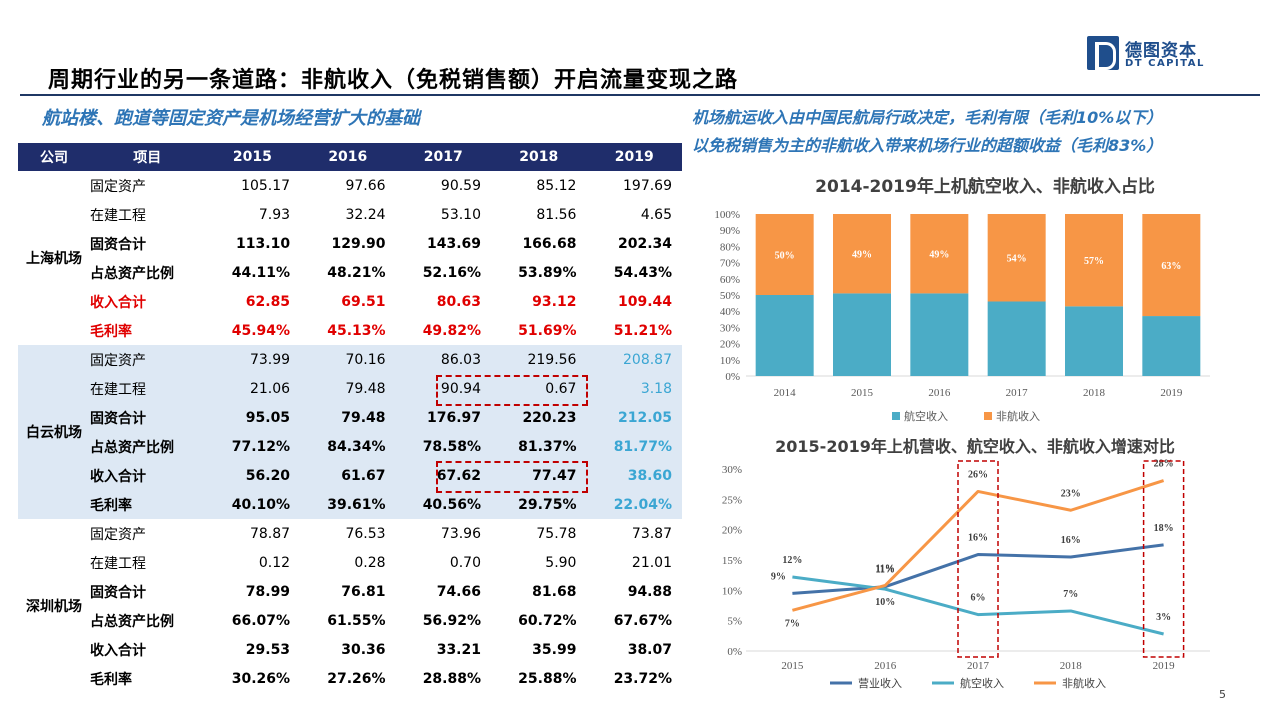  What do you see at coordinates (350, 417) in the screenshot?
I see `table-row: 固资合计 95.05 79.48 176.97 220.23 212.05` at bounding box center [350, 417].